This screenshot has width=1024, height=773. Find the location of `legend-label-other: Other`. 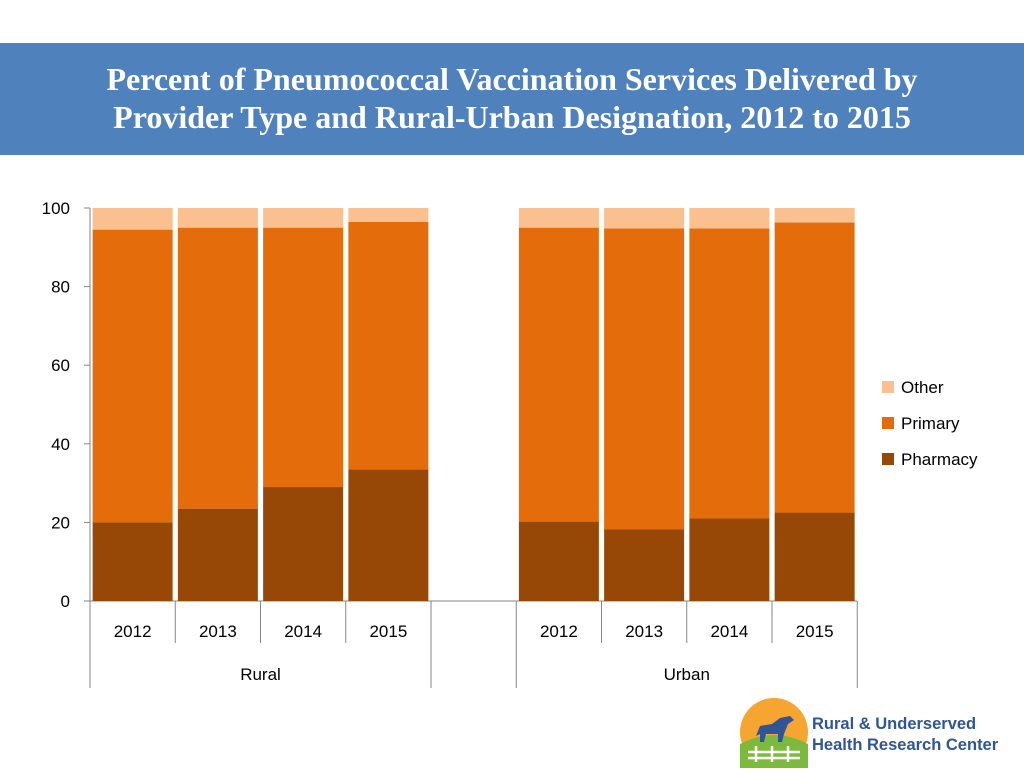

legend-label-other: Other is located at coordinates (922, 387).